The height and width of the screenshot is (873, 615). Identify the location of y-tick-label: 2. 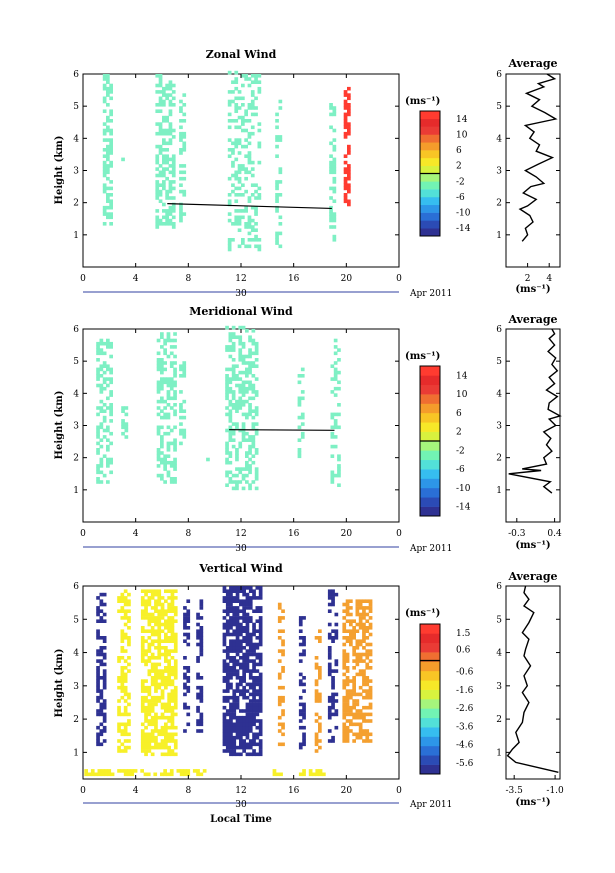
(76, 459).